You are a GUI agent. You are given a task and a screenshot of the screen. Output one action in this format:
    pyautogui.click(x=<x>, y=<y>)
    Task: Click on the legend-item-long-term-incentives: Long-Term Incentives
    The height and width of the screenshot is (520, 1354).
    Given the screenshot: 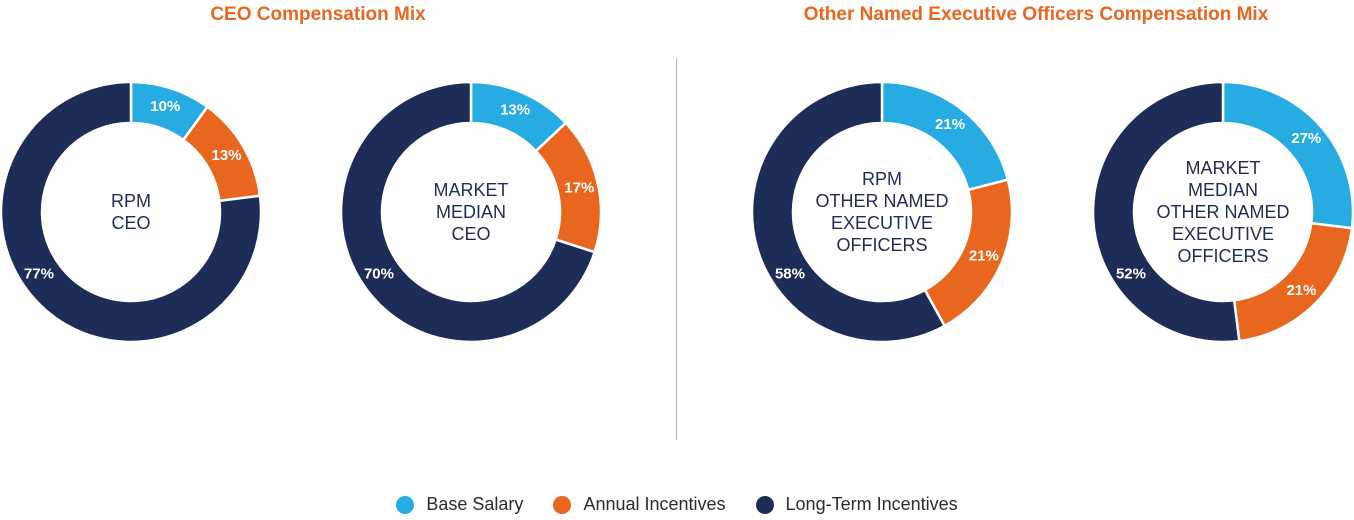 What is the action you would take?
    pyautogui.click(x=856, y=504)
    